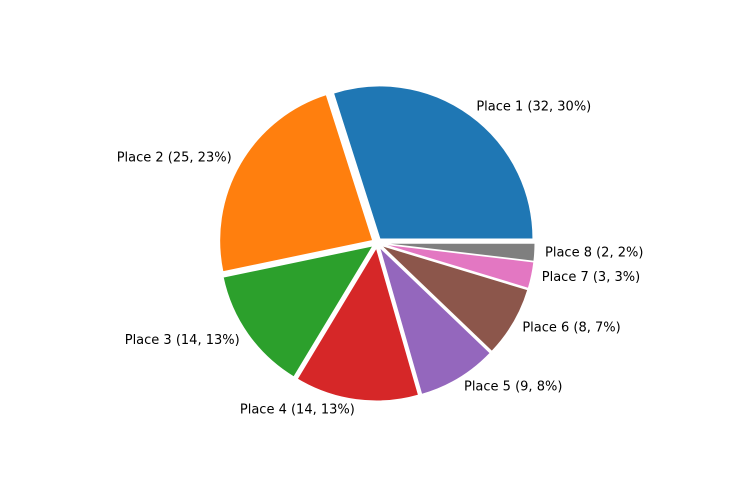  Describe the element at coordinates (174, 158) in the screenshot. I see `pie-slice-label-2: Place 2 (25, 23%)` at that location.